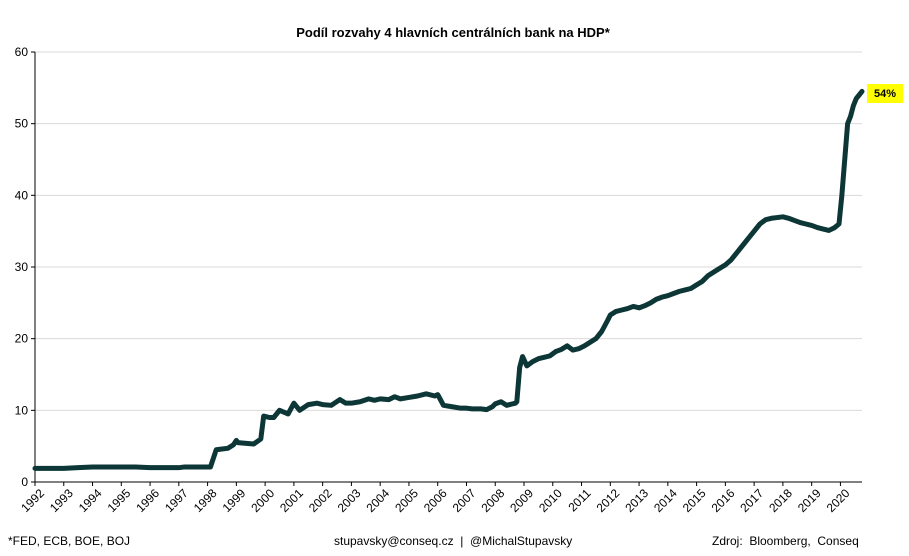 Image resolution: width=909 pixels, height=556 pixels. Describe the element at coordinates (665, 500) in the screenshot. I see `x-tick-label: 2014` at that location.